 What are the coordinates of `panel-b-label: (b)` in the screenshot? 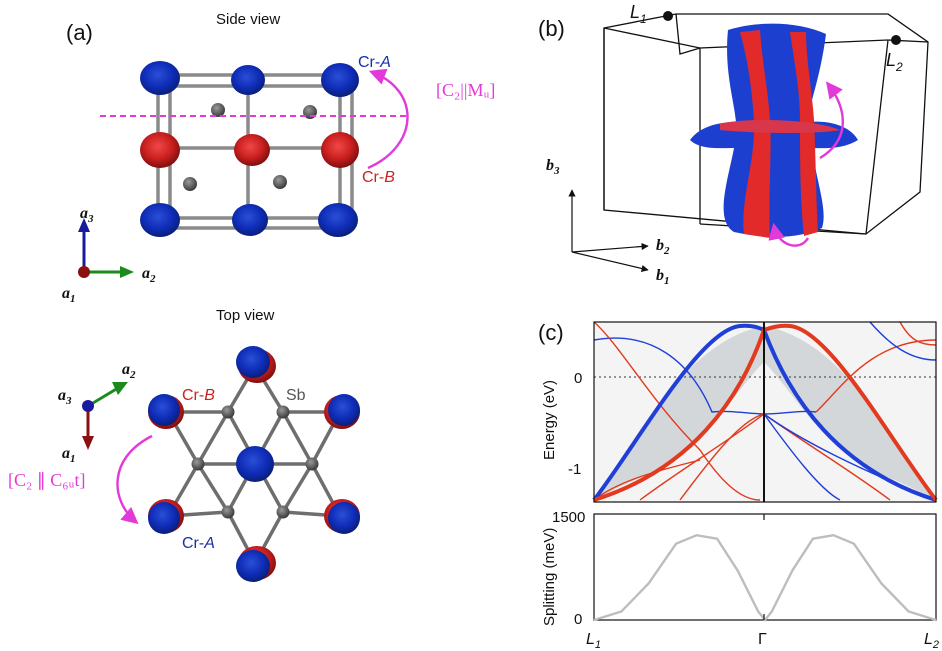 It's located at (551, 28).